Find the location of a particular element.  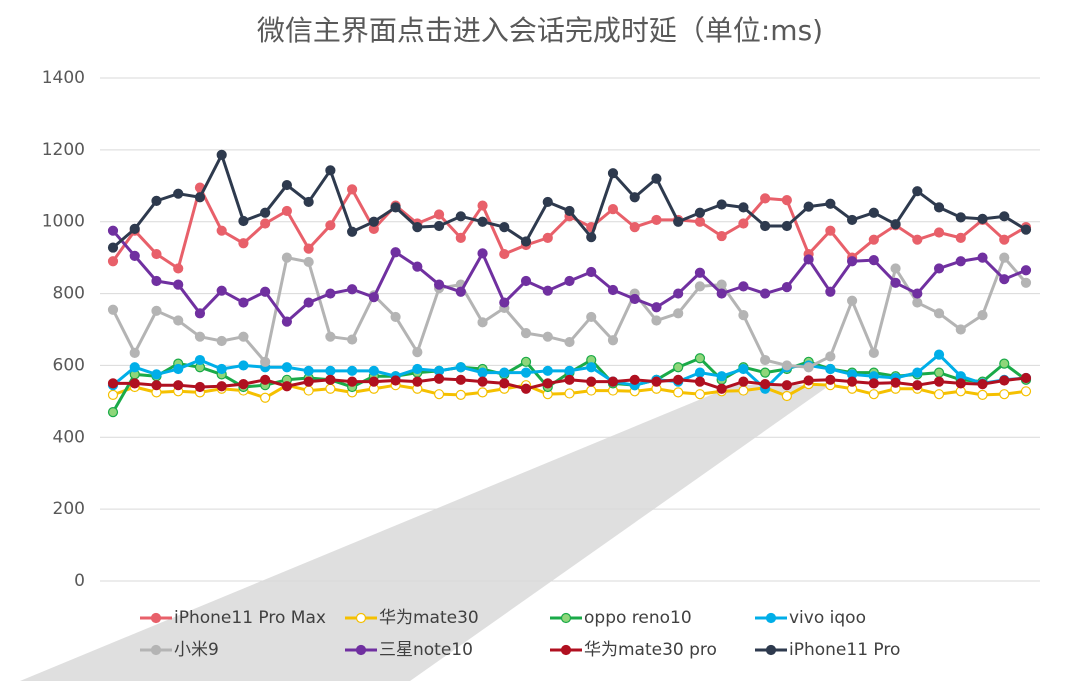

y-tick-label: 200 is located at coordinates (69, 509).